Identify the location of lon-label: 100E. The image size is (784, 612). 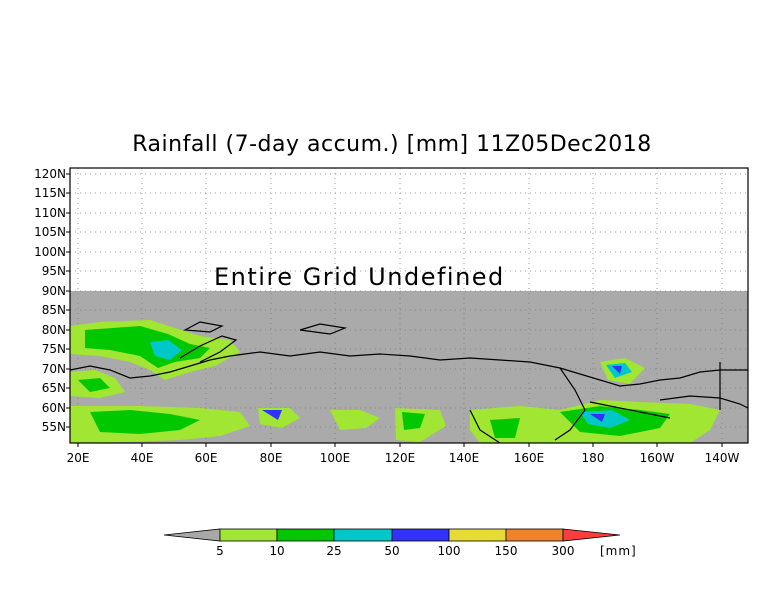
(335, 458).